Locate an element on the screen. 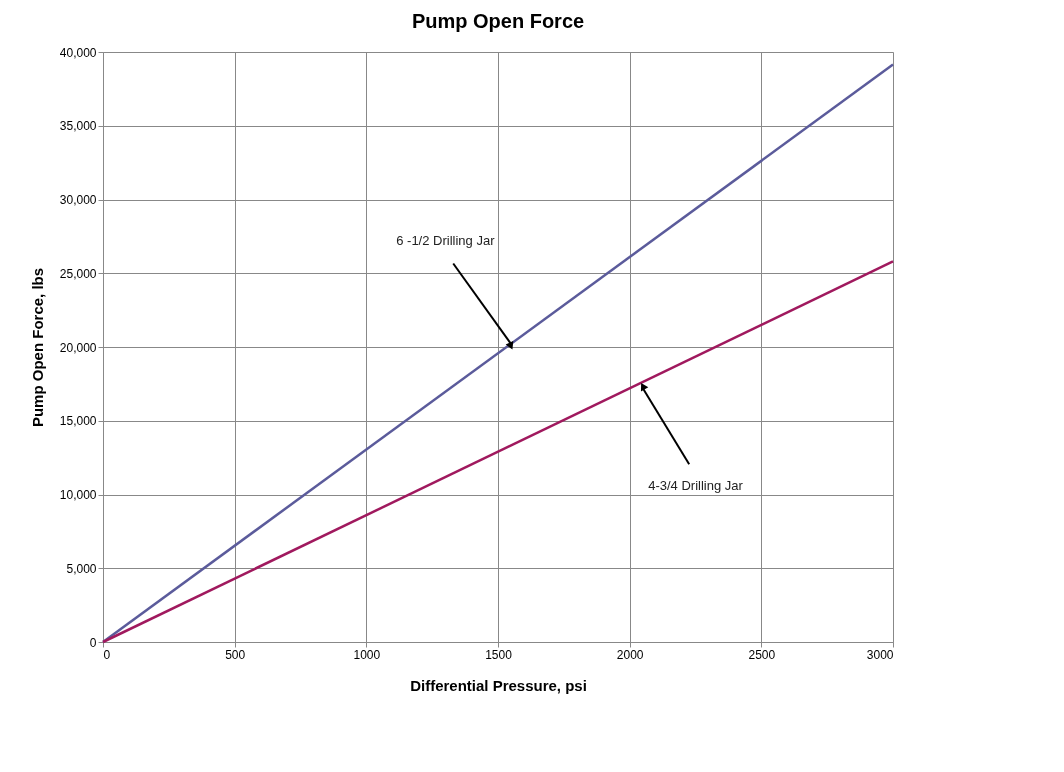 This screenshot has width=1064, height=772. annotation: 6 -1/2 Drilling Jar is located at coordinates (446, 240).